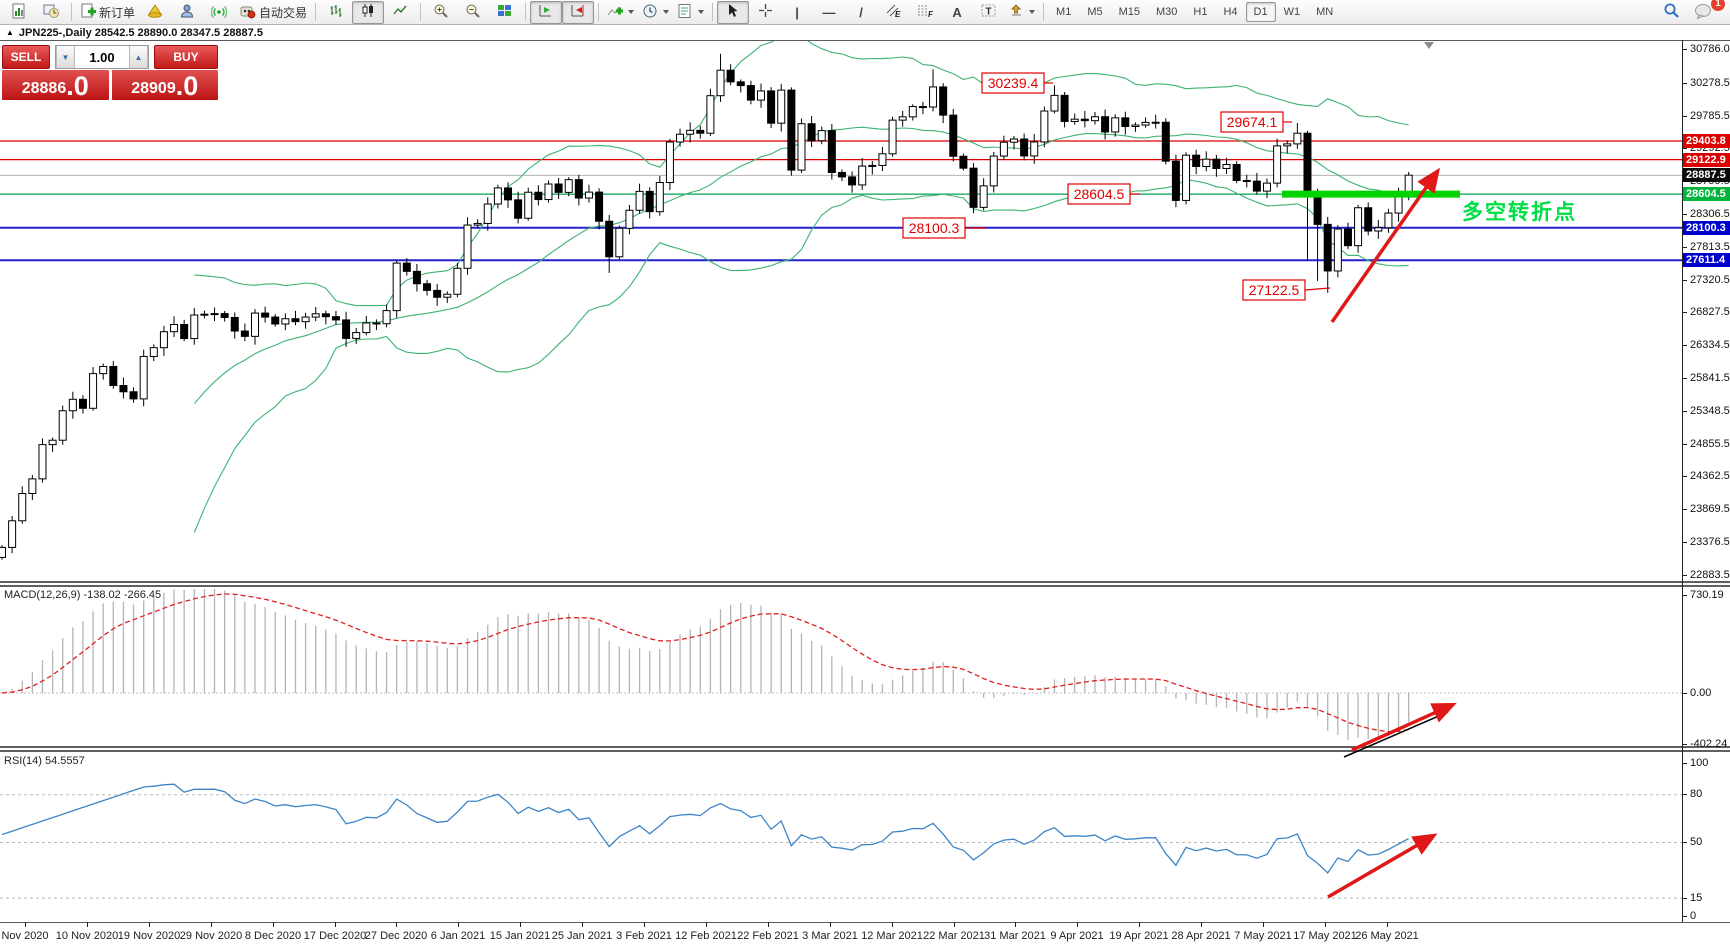 Image resolution: width=1730 pixels, height=947 pixels. Describe the element at coordinates (1710, 280) in the screenshot. I see `price-axis-tick-label: 27320.5` at that location.